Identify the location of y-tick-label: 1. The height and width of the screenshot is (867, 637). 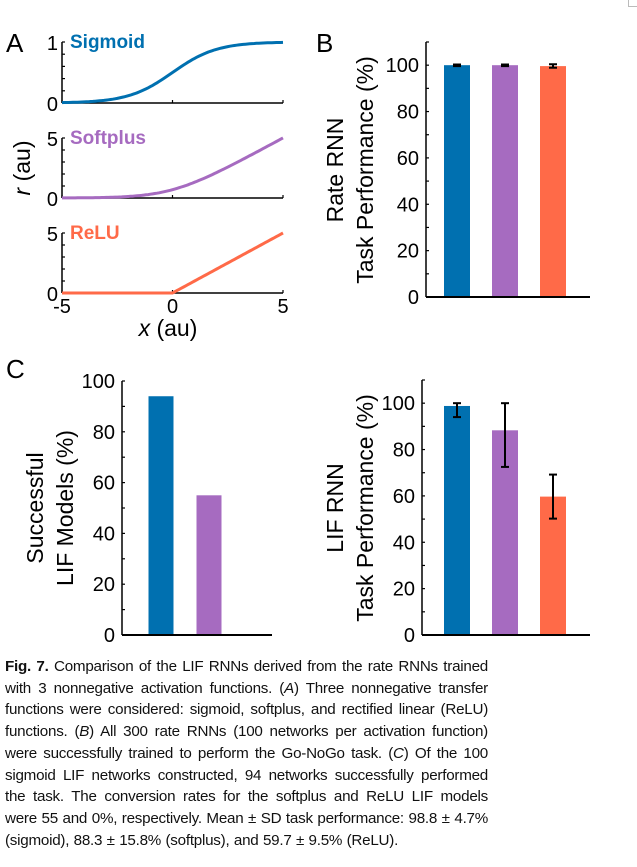
(52, 44).